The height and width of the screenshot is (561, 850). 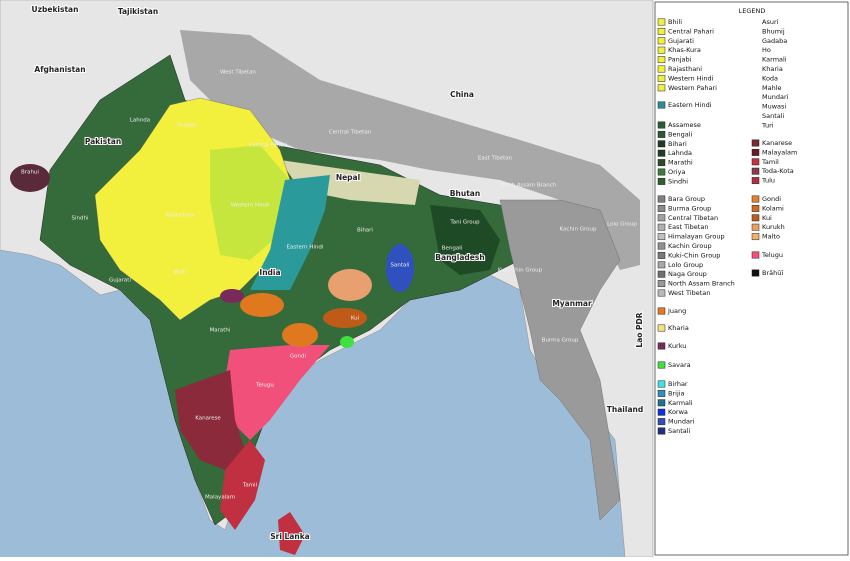 I want to click on legend-label: Bhili, so click(x=675, y=22).